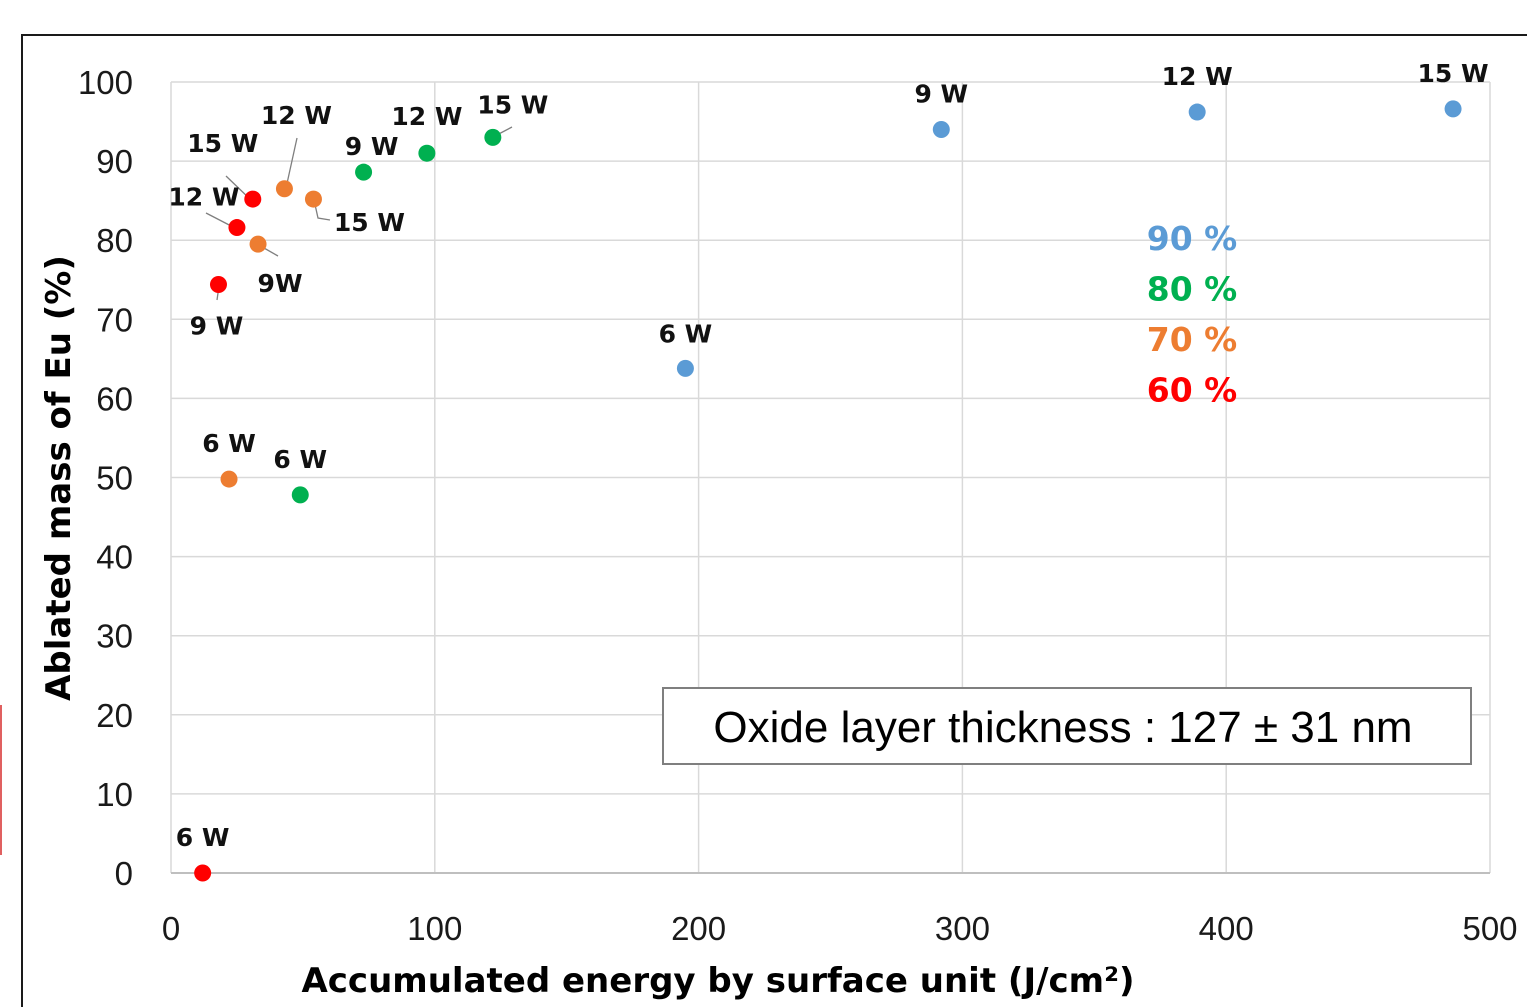  I want to click on legend: 90 % 80 % 70 % 60 %, so click(1192, 314).